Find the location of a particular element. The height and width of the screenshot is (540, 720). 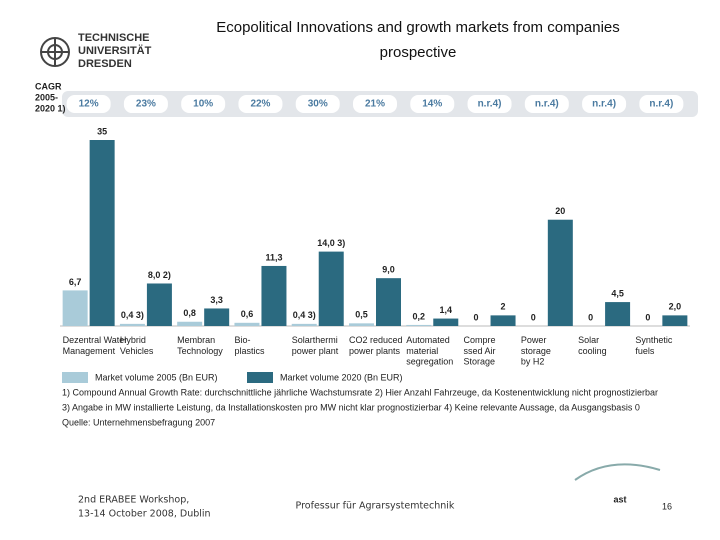

legend-label: Market volume 2020 (Bn EUR) is located at coordinates (341, 377).